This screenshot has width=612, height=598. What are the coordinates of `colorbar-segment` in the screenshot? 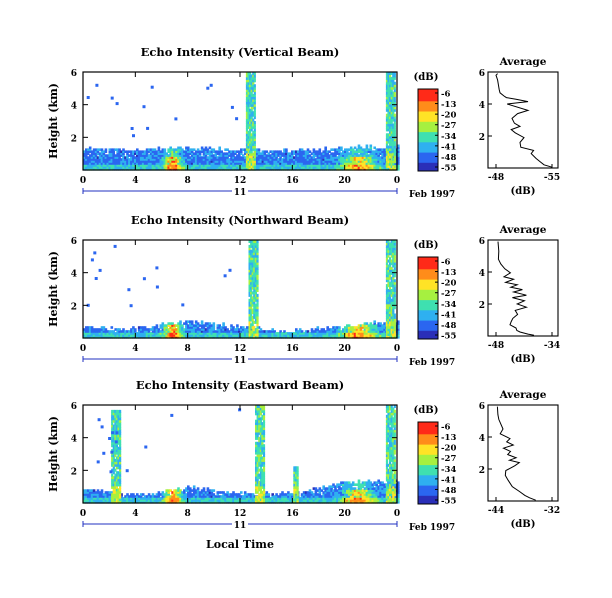 It's located at (428, 309).